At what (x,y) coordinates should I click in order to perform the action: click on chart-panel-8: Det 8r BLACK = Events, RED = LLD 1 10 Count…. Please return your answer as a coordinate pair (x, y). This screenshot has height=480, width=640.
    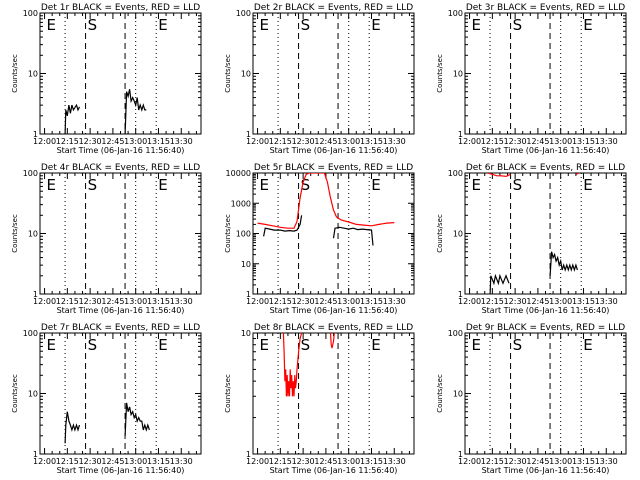
    Looking at the image, I should click on (319, 399).